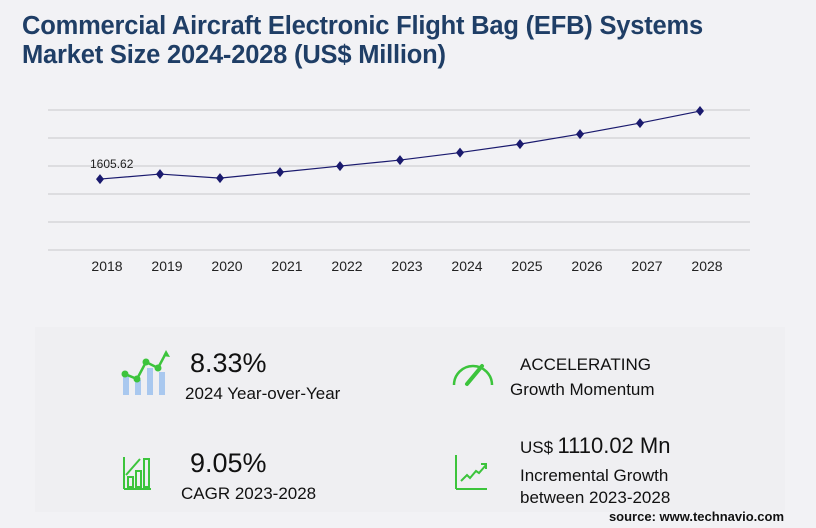 Image resolution: width=816 pixels, height=528 pixels. What do you see at coordinates (646, 266) in the screenshot?
I see `x-tick-label: 2027` at bounding box center [646, 266].